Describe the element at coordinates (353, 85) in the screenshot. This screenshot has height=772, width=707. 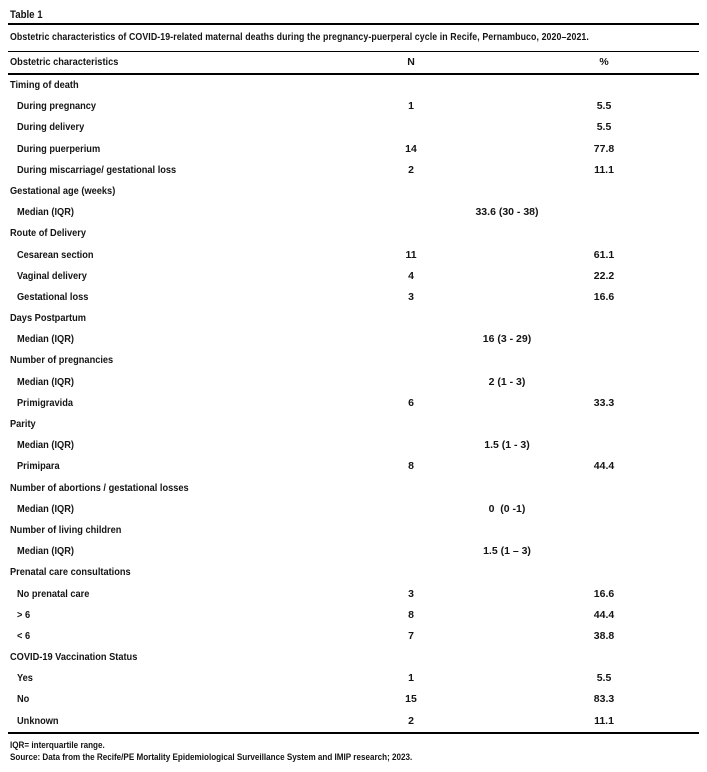
I see `table-row: Timing of death` at that location.